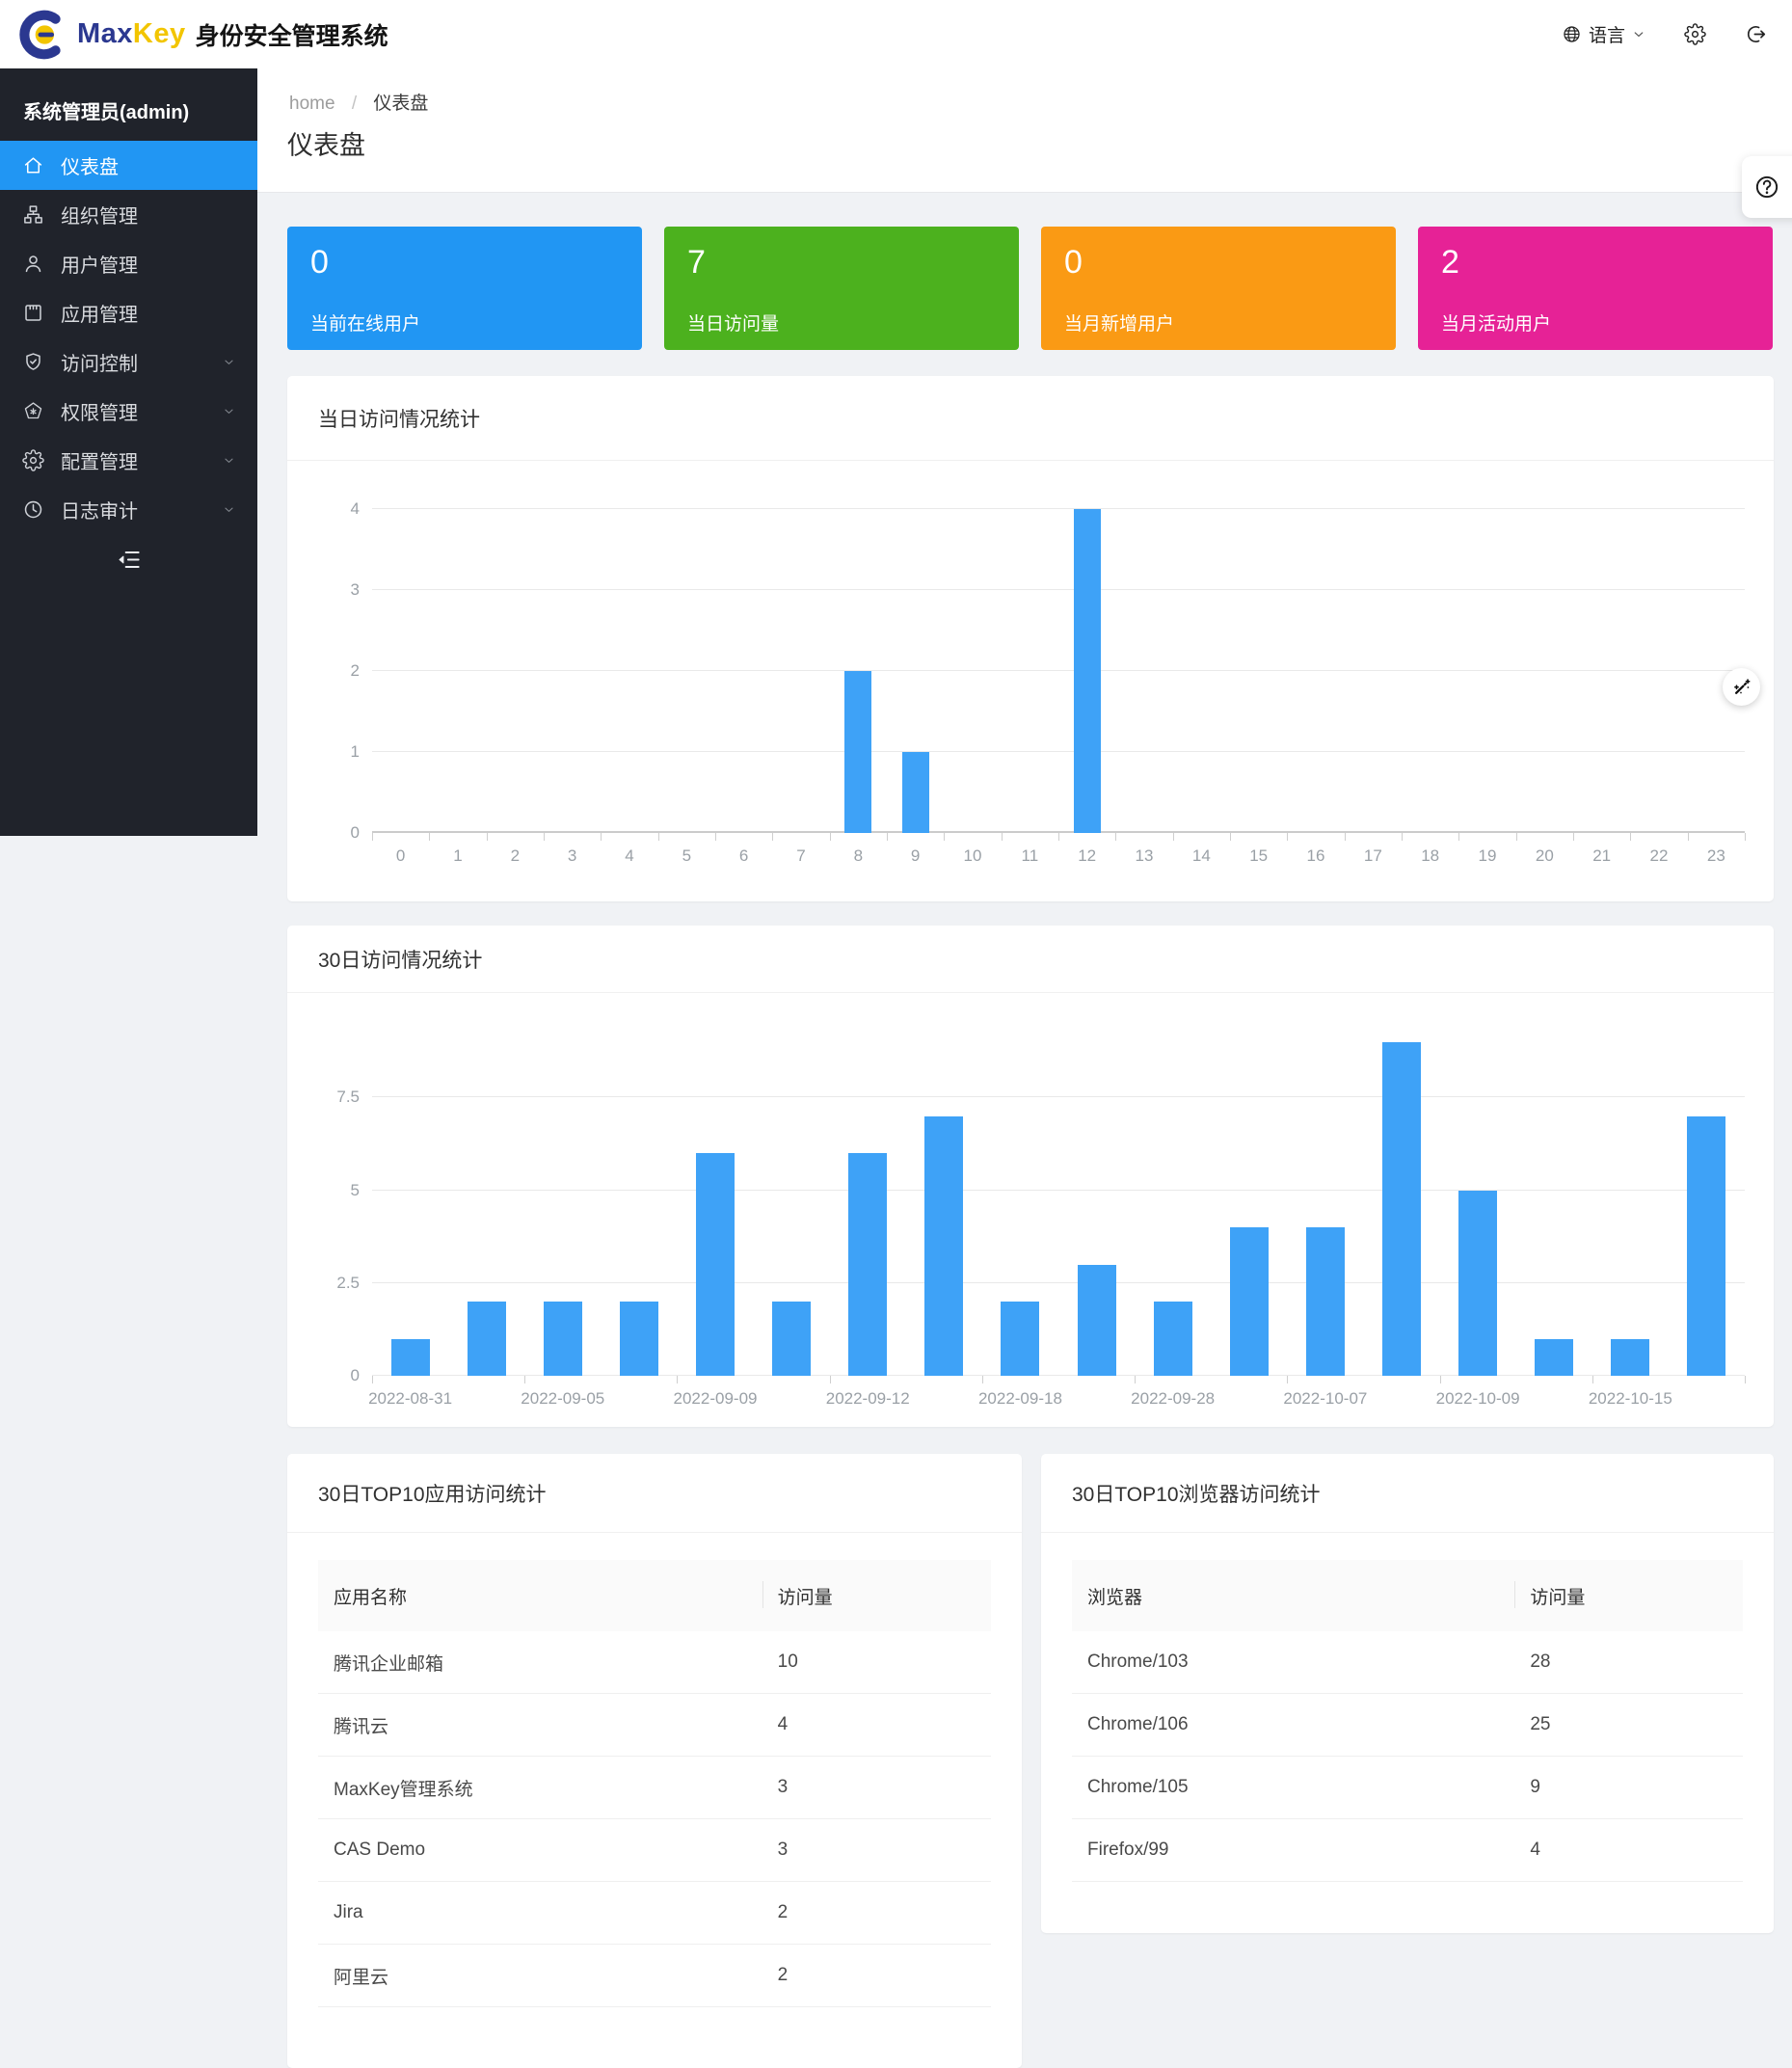 This screenshot has height=2068, width=1792. I want to click on sidebar-item-organization: 组织管理, so click(128, 214).